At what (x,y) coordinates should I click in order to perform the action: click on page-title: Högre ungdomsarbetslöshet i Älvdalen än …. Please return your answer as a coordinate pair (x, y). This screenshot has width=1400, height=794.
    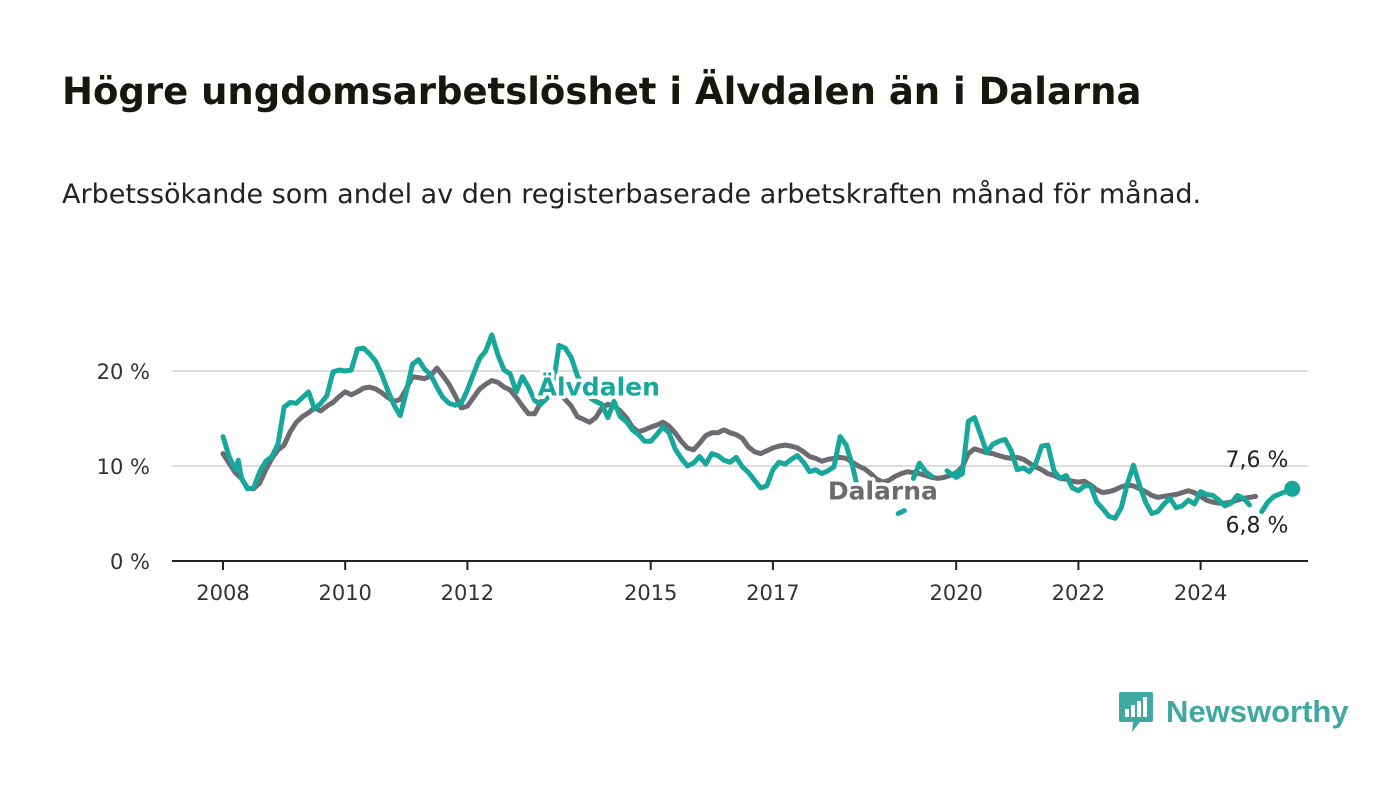
    Looking at the image, I should click on (602, 91).